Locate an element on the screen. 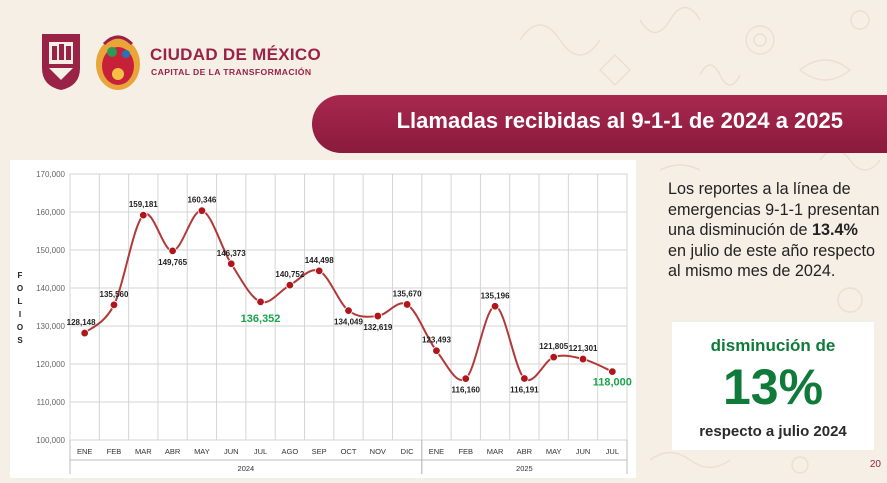 This screenshot has width=887, height=483. x-tick-label: AGO is located at coordinates (290, 451).